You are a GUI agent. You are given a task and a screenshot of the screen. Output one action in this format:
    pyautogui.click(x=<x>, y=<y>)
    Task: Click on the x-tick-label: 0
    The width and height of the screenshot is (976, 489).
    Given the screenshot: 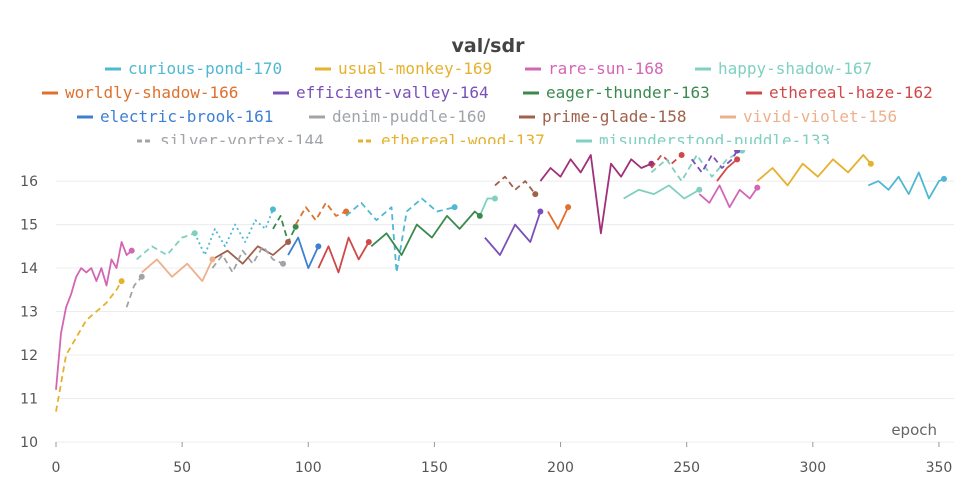 What is the action you would take?
    pyautogui.click(x=56, y=468)
    